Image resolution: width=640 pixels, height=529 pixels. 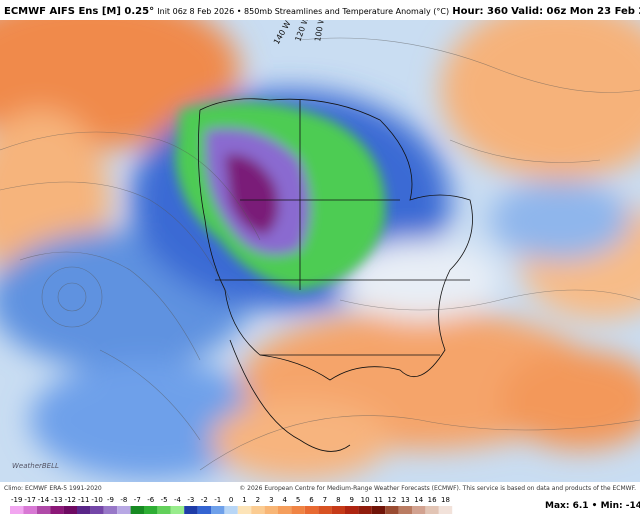 What do you see at coordinates (16, 500) in the screenshot?
I see `colorbar-label: -19` at bounding box center [16, 500].